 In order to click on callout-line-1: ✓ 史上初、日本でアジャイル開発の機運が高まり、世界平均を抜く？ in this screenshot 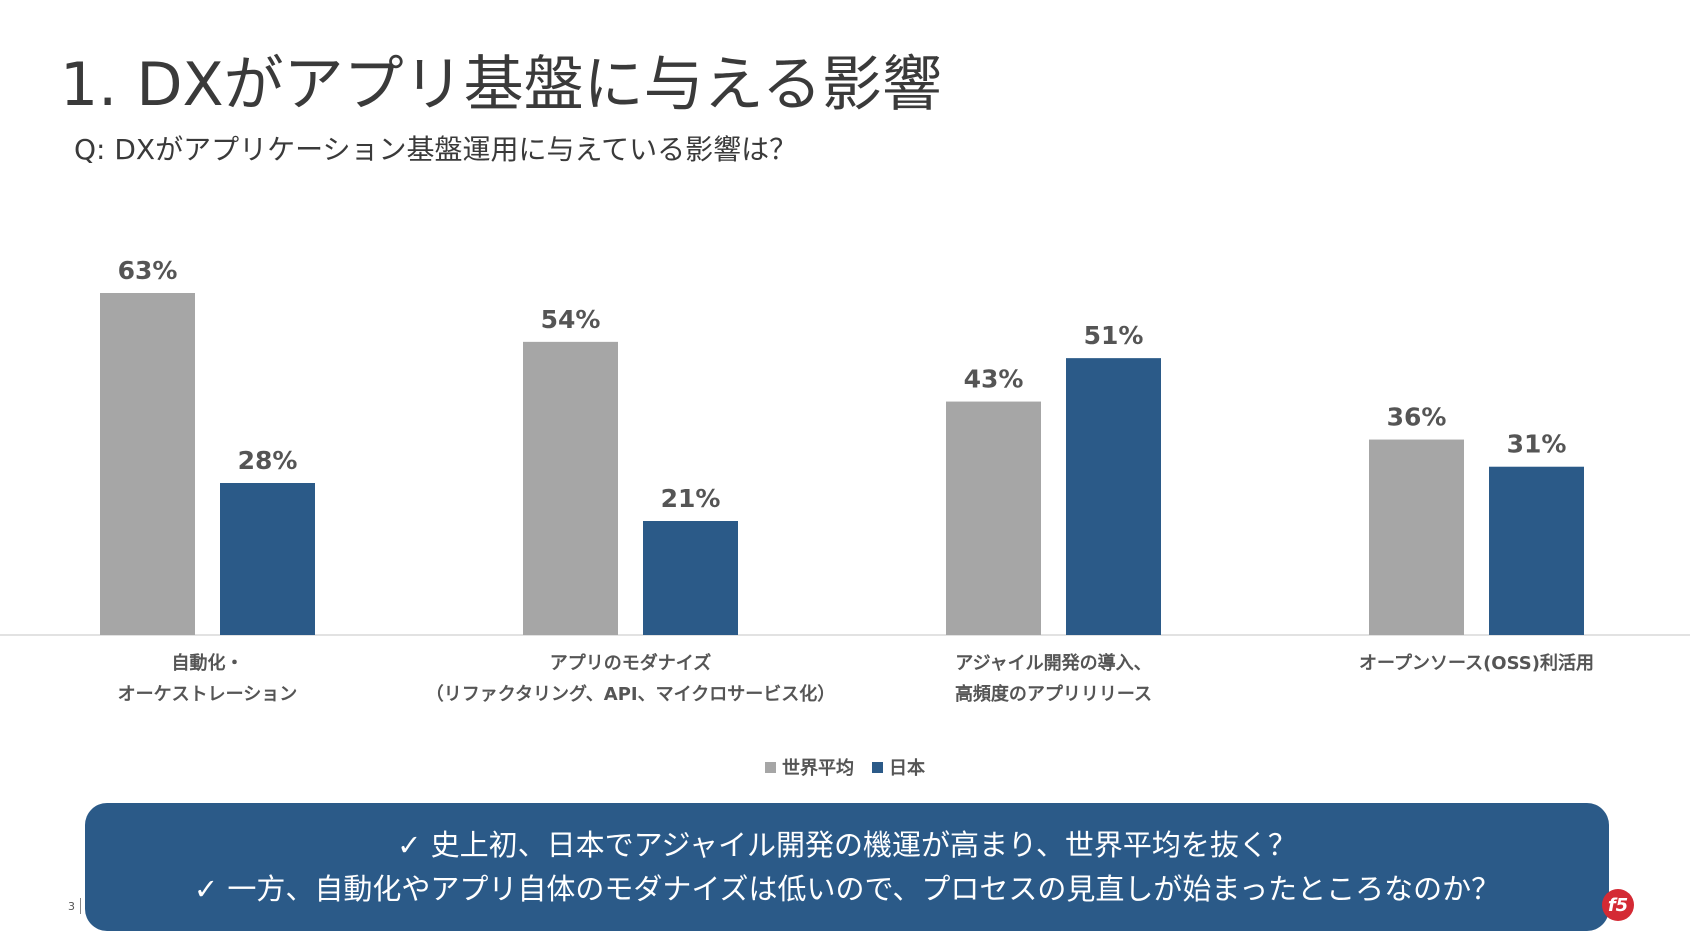, I will do `click(847, 845)`.